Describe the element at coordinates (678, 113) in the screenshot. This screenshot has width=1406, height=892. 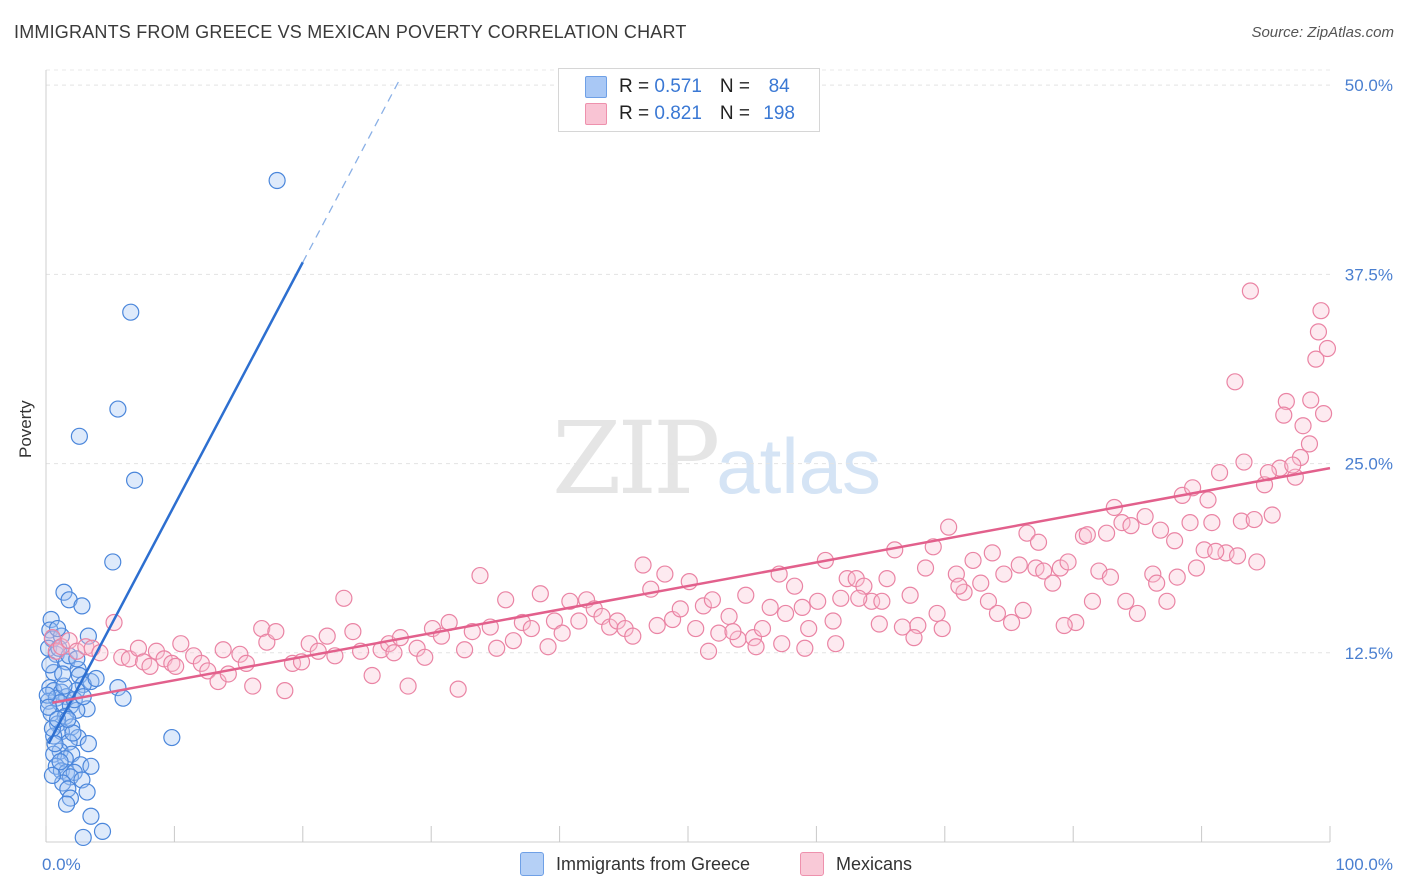
I see `legend-r-value: 0.821` at that location.